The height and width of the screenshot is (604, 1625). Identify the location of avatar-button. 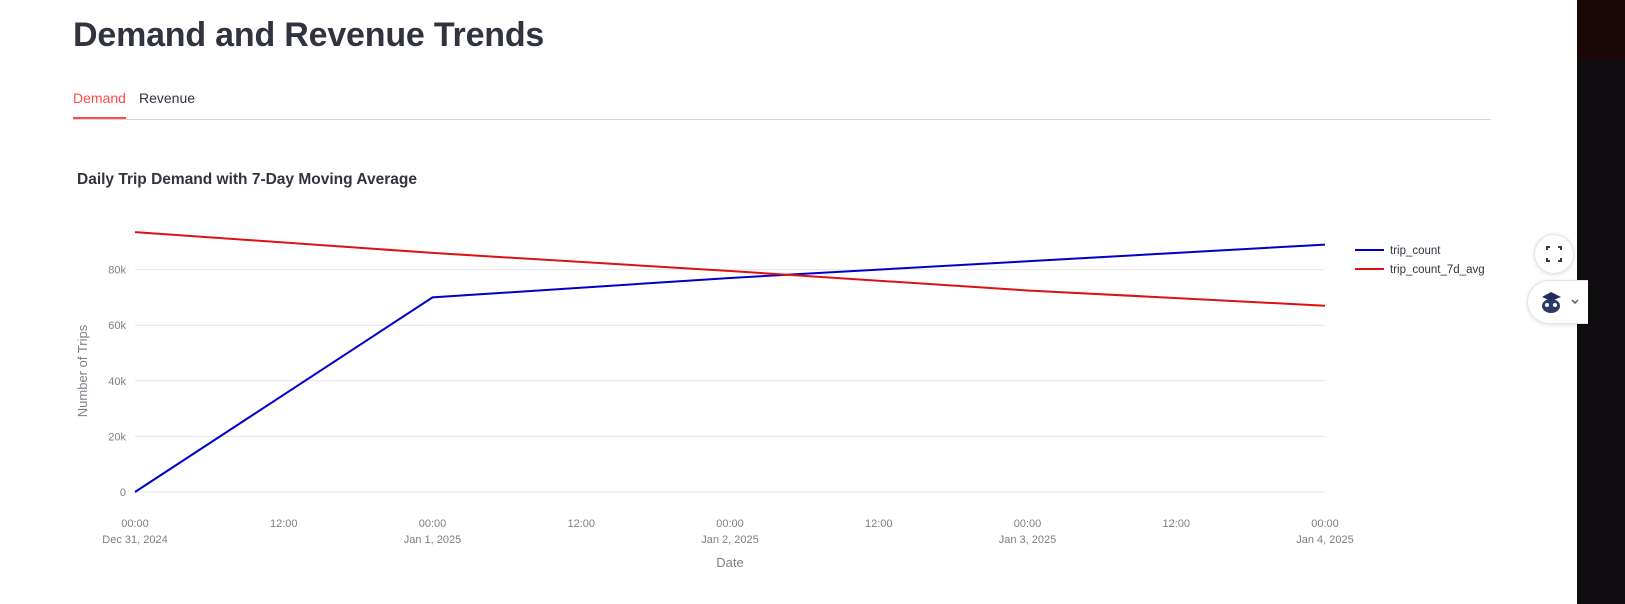
(1557, 302).